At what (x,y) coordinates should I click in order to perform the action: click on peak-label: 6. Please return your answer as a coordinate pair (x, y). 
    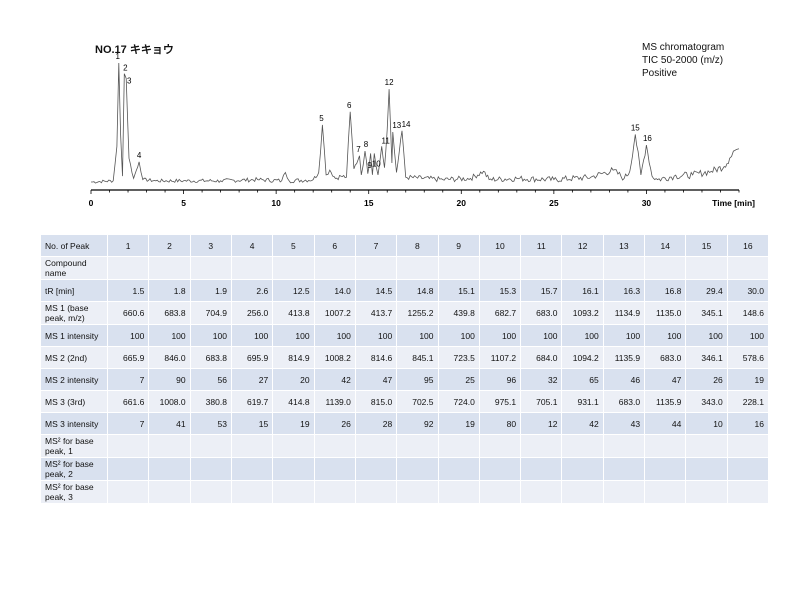
    Looking at the image, I should click on (349, 105).